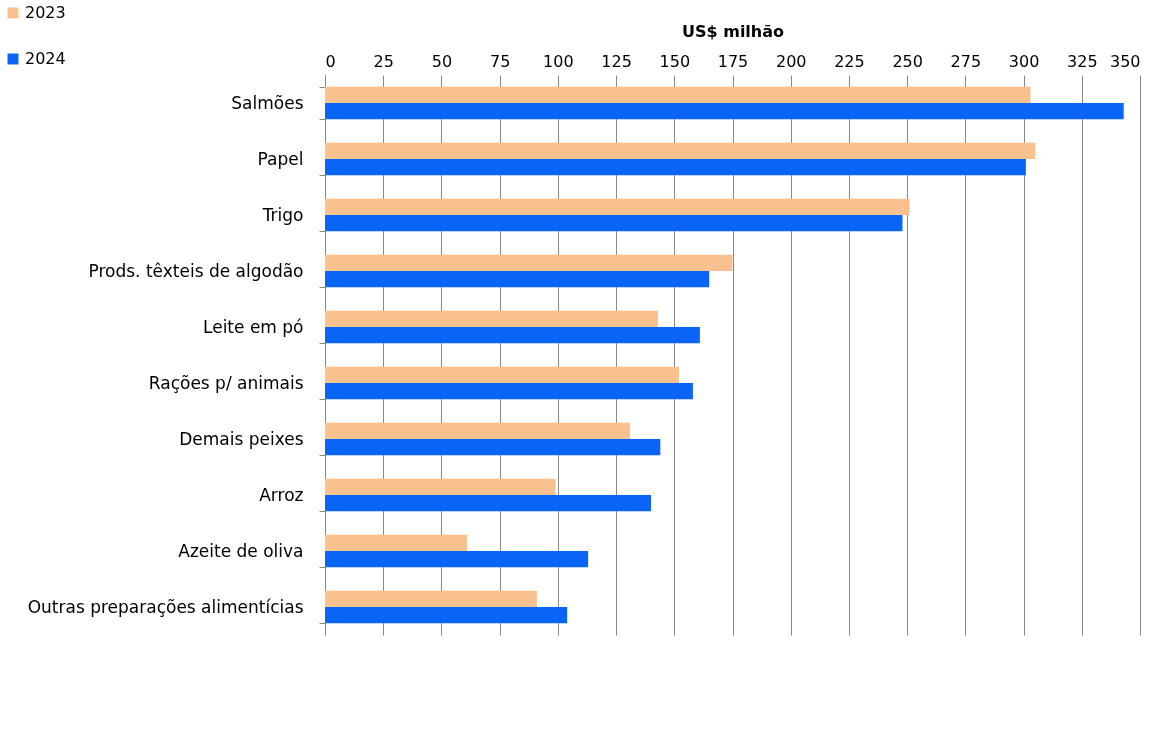  I want to click on x-tick-label: 75, so click(500, 61).